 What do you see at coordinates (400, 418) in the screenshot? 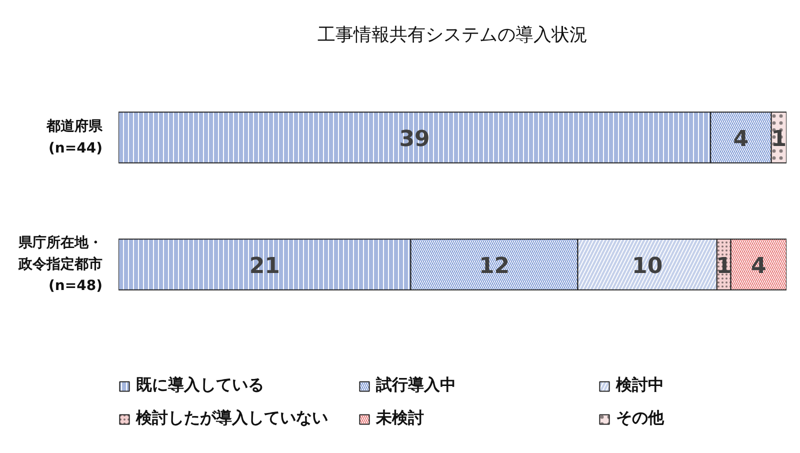
I see `legend-label: 未検討` at bounding box center [400, 418].